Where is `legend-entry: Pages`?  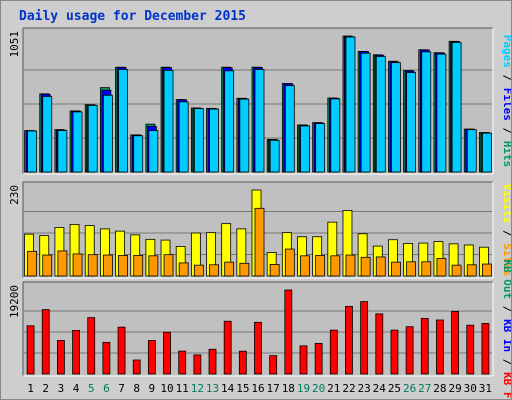
legend-entry: Pages is located at coordinates (506, 51).